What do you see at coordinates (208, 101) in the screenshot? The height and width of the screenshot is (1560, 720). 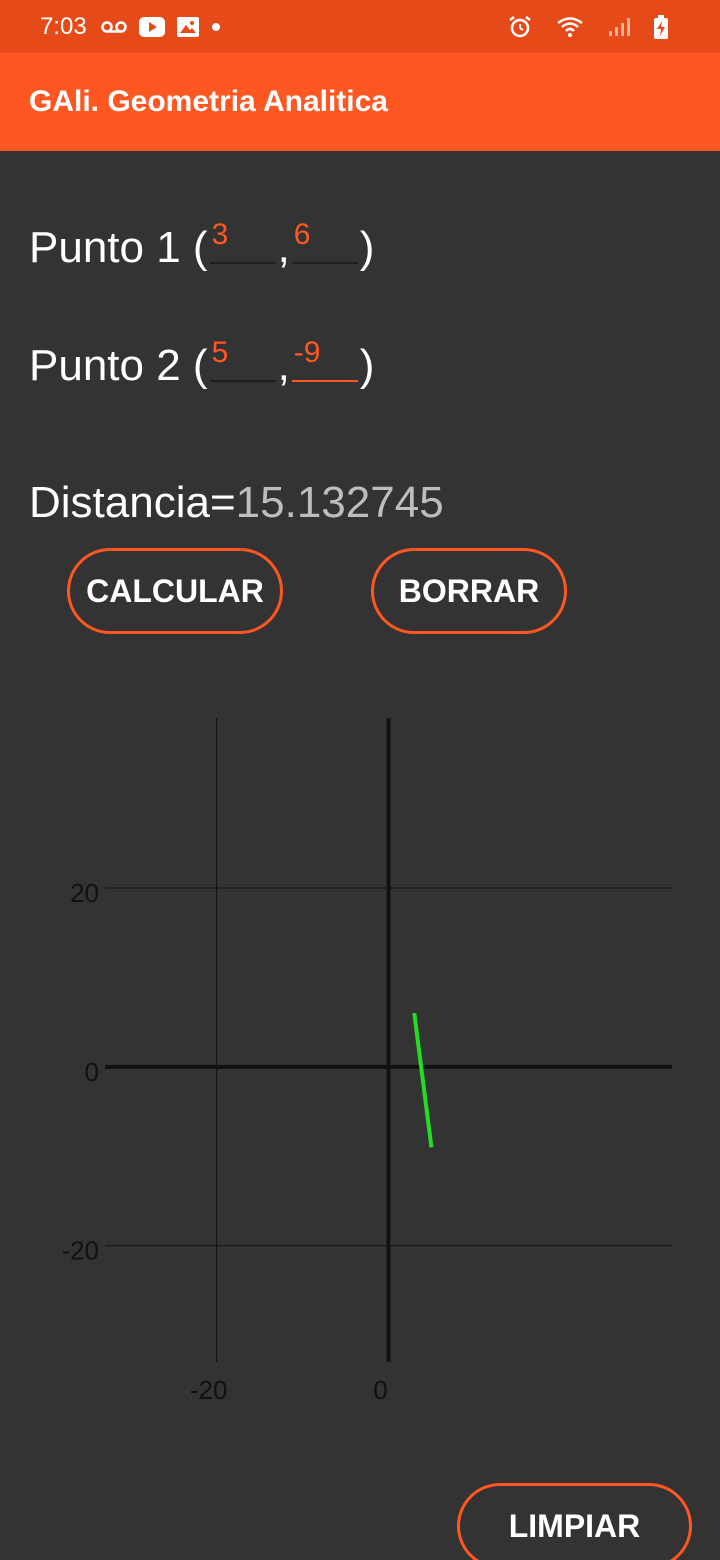 I see `app-title: GAli. Geometria Analitica` at bounding box center [208, 101].